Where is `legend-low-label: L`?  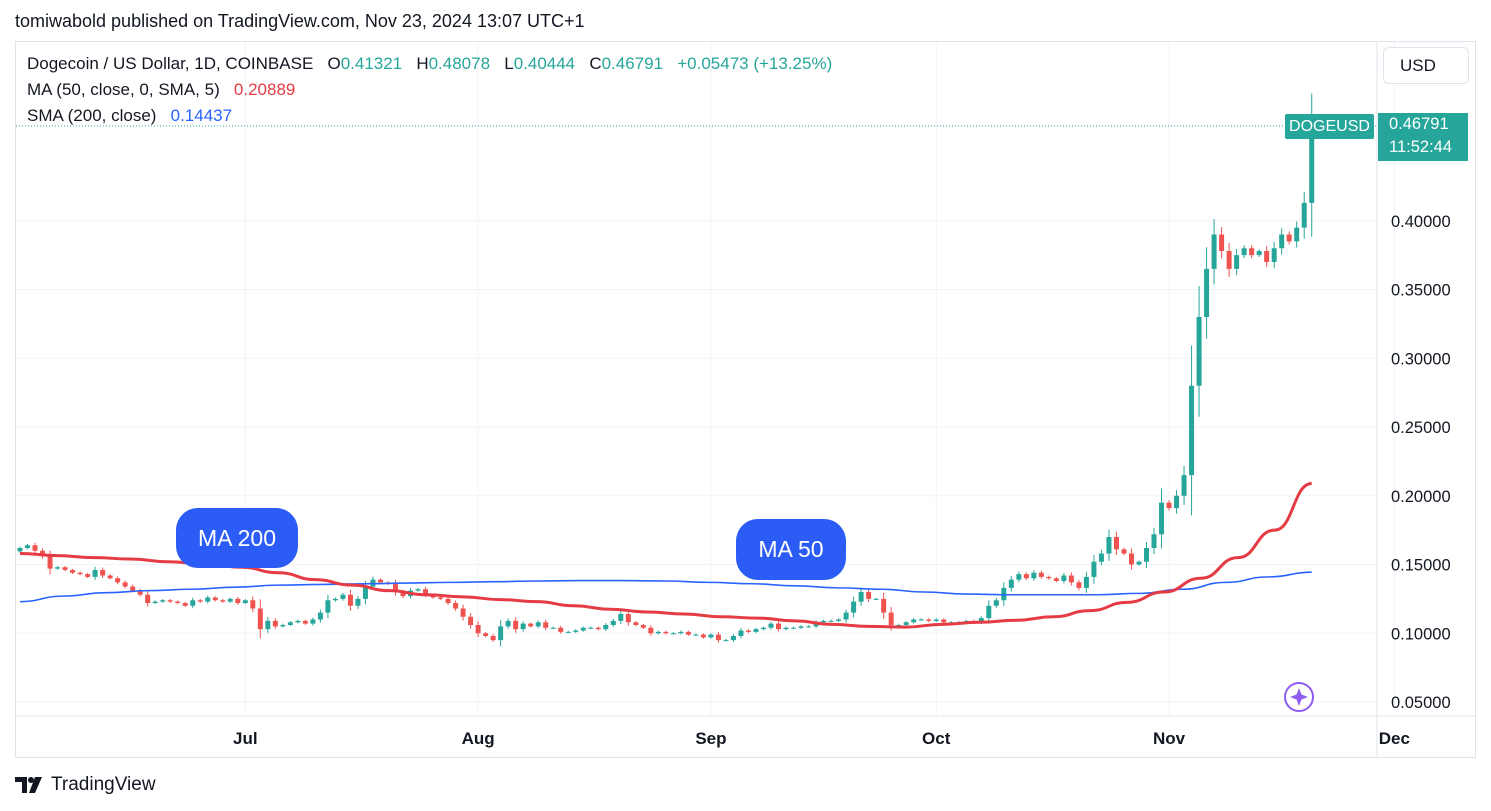
legend-low-label: L is located at coordinates (509, 63).